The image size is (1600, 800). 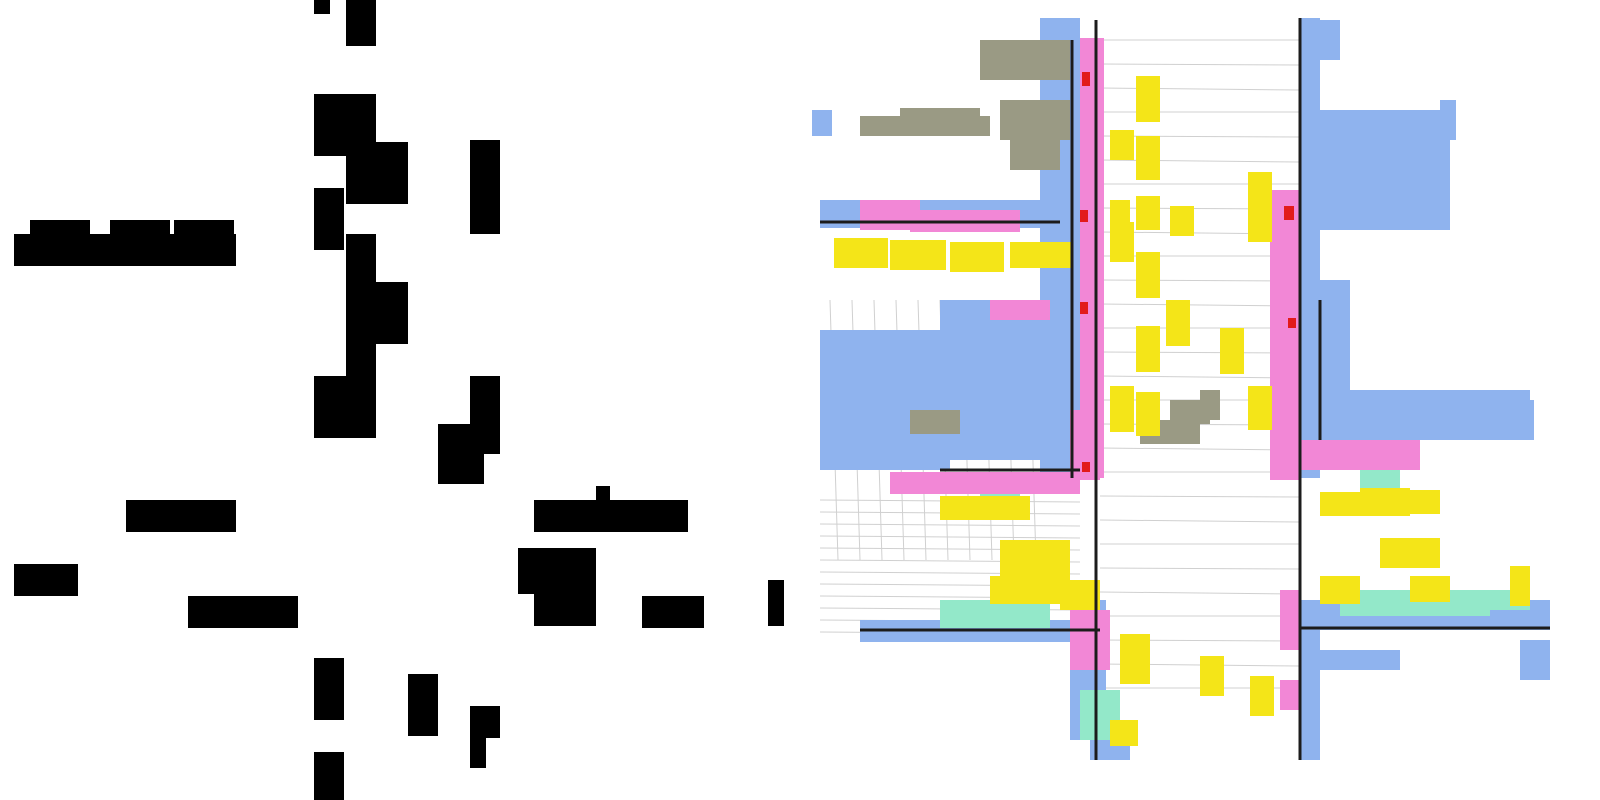 I want to click on terrain-voxel, so click(x=995, y=614).